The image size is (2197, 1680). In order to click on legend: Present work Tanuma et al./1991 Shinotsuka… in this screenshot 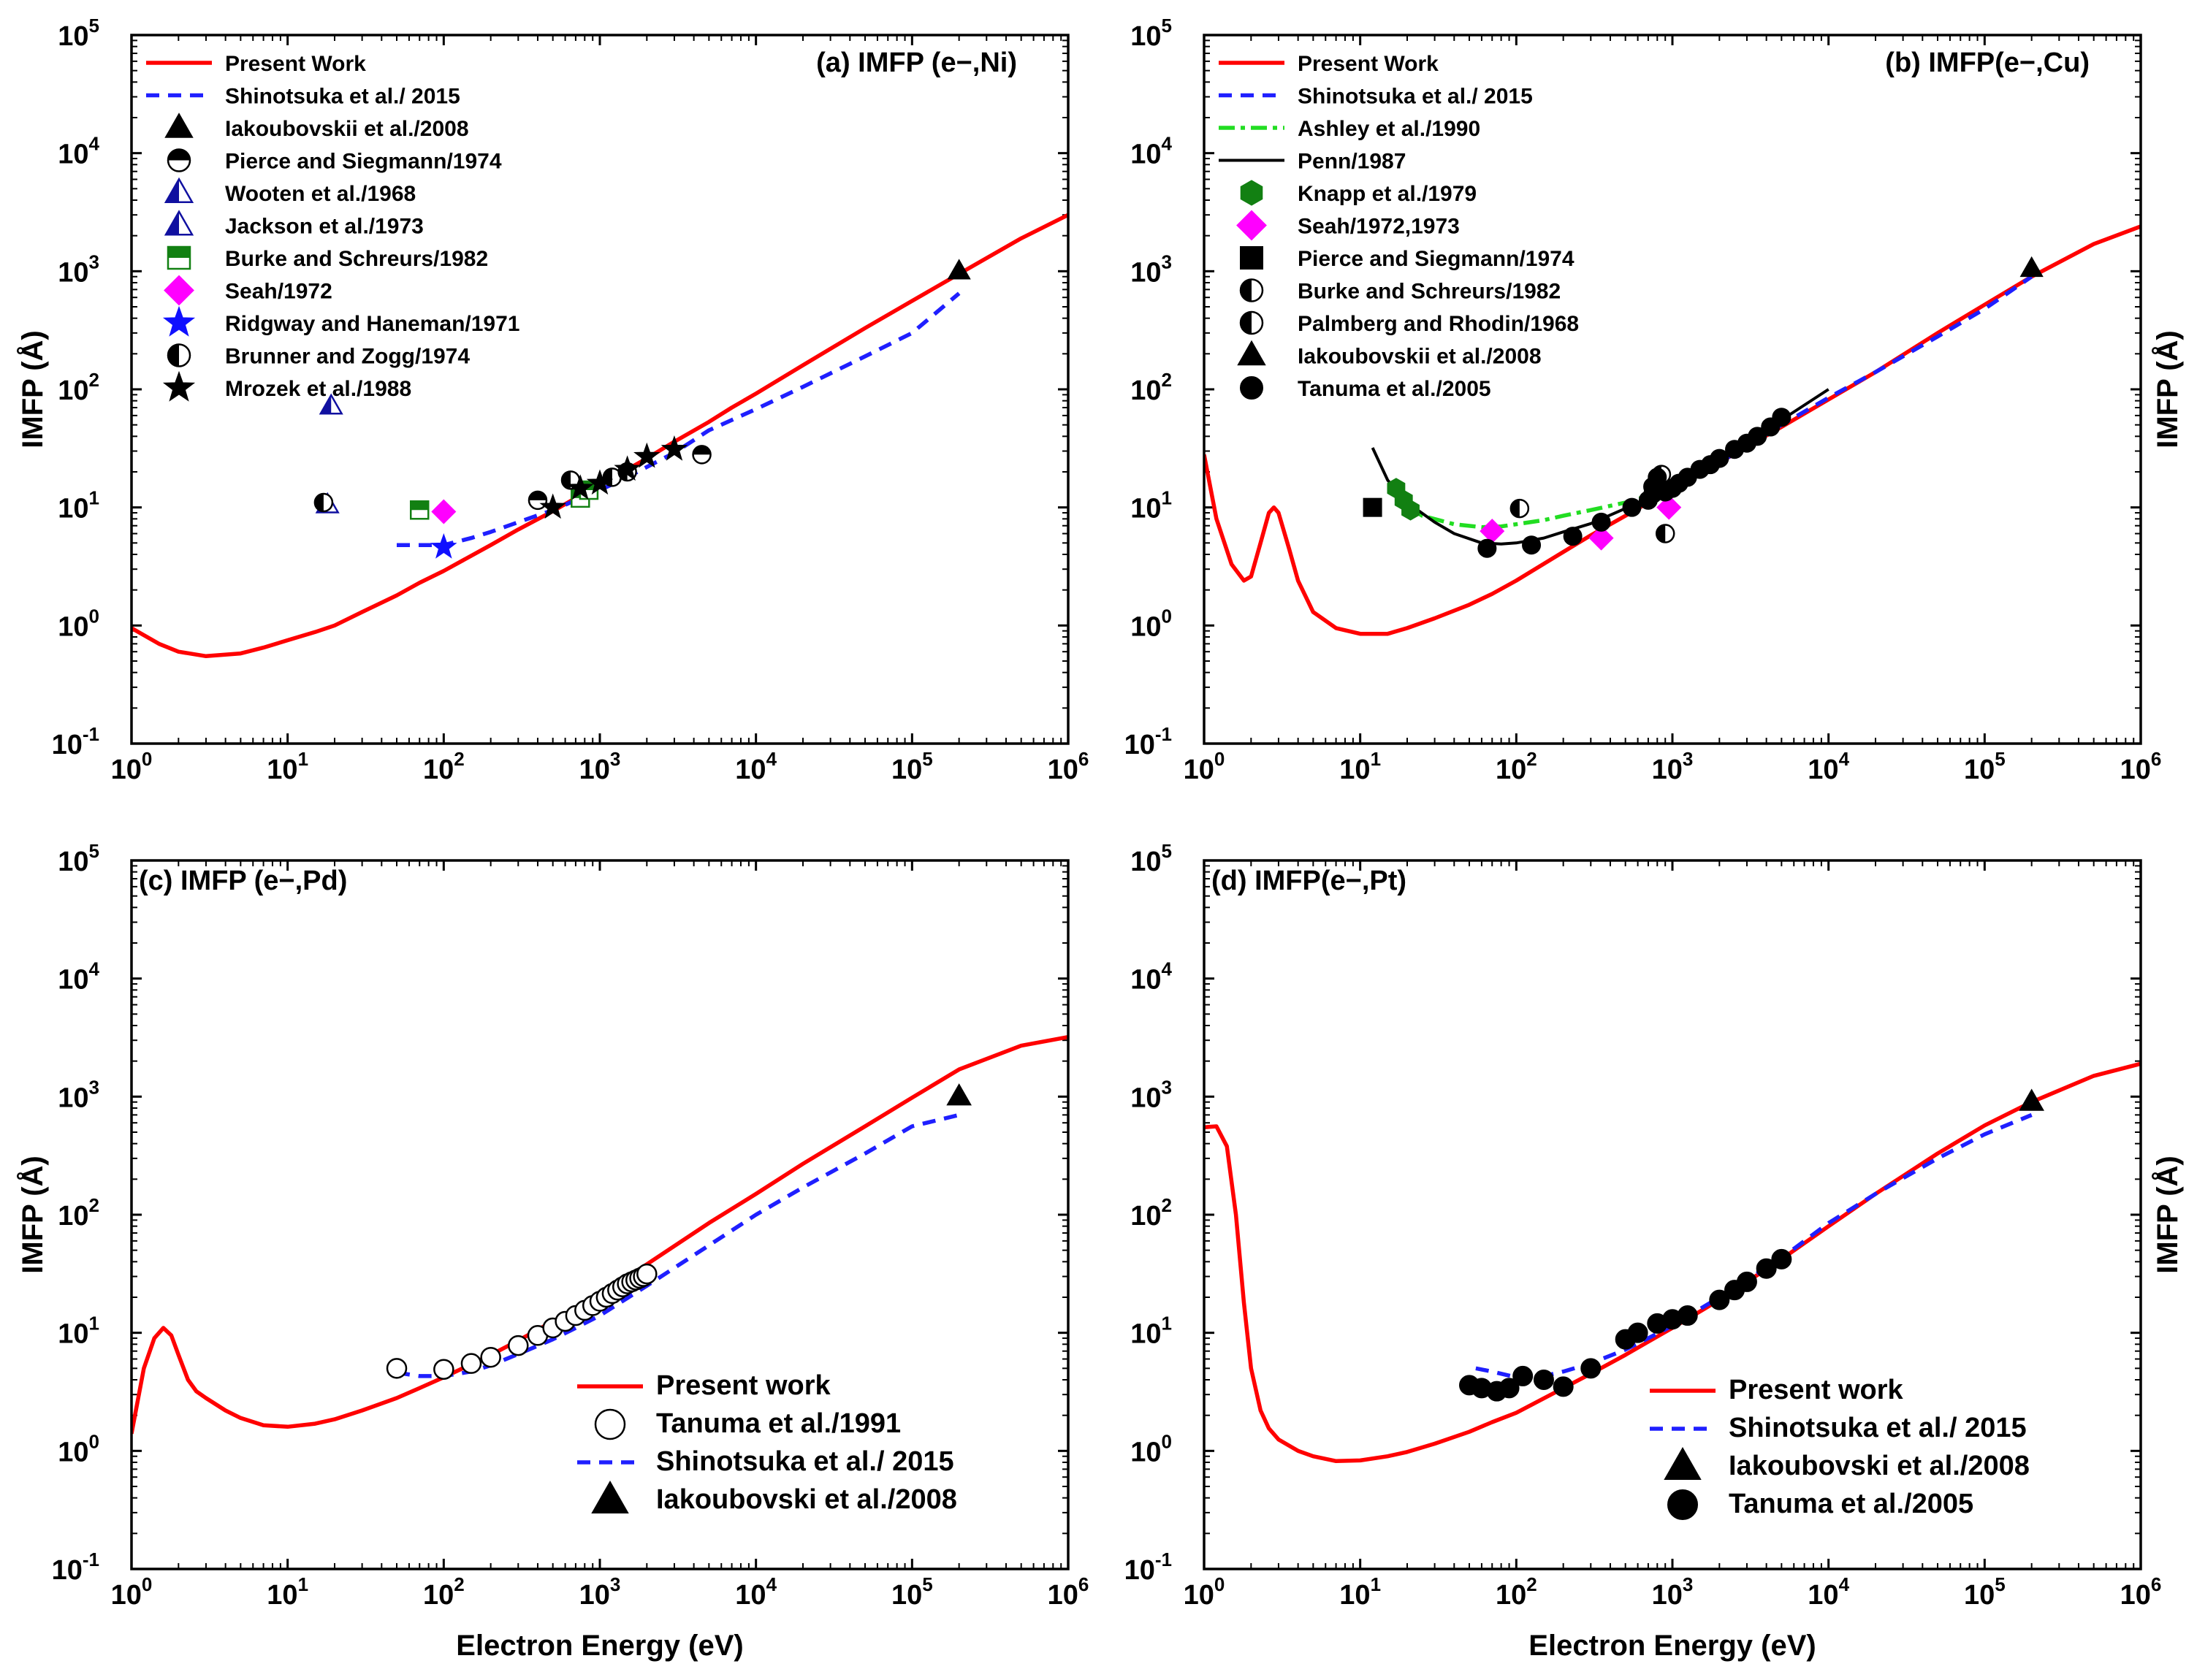, I will do `click(767, 1442)`.